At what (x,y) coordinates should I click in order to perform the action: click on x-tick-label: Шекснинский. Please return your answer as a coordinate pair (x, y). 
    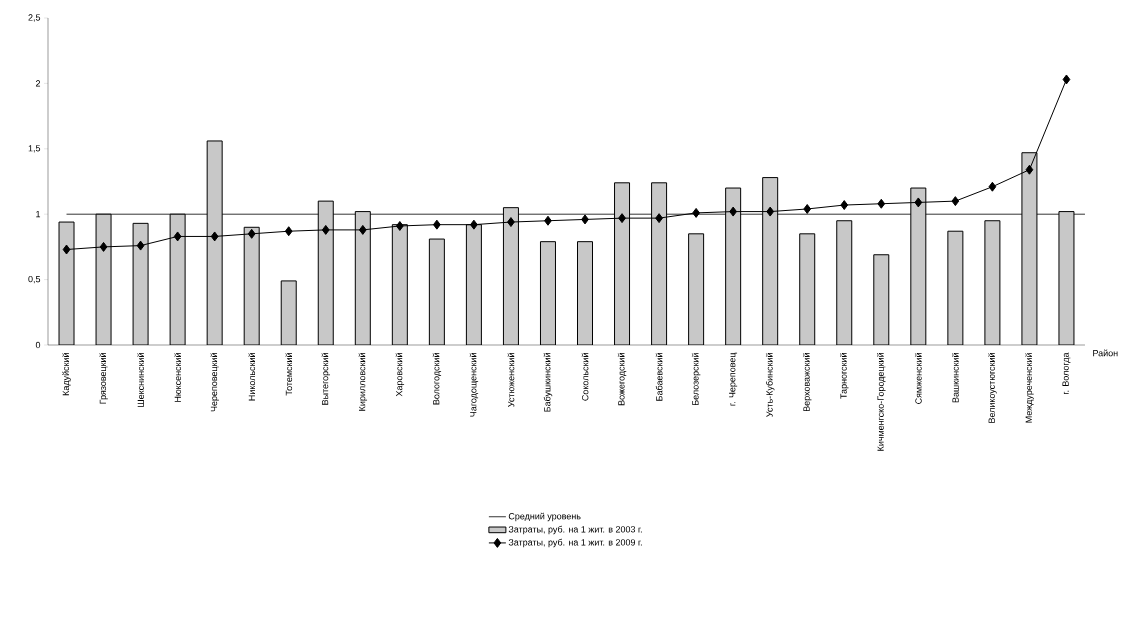
    Looking at the image, I should click on (140, 380).